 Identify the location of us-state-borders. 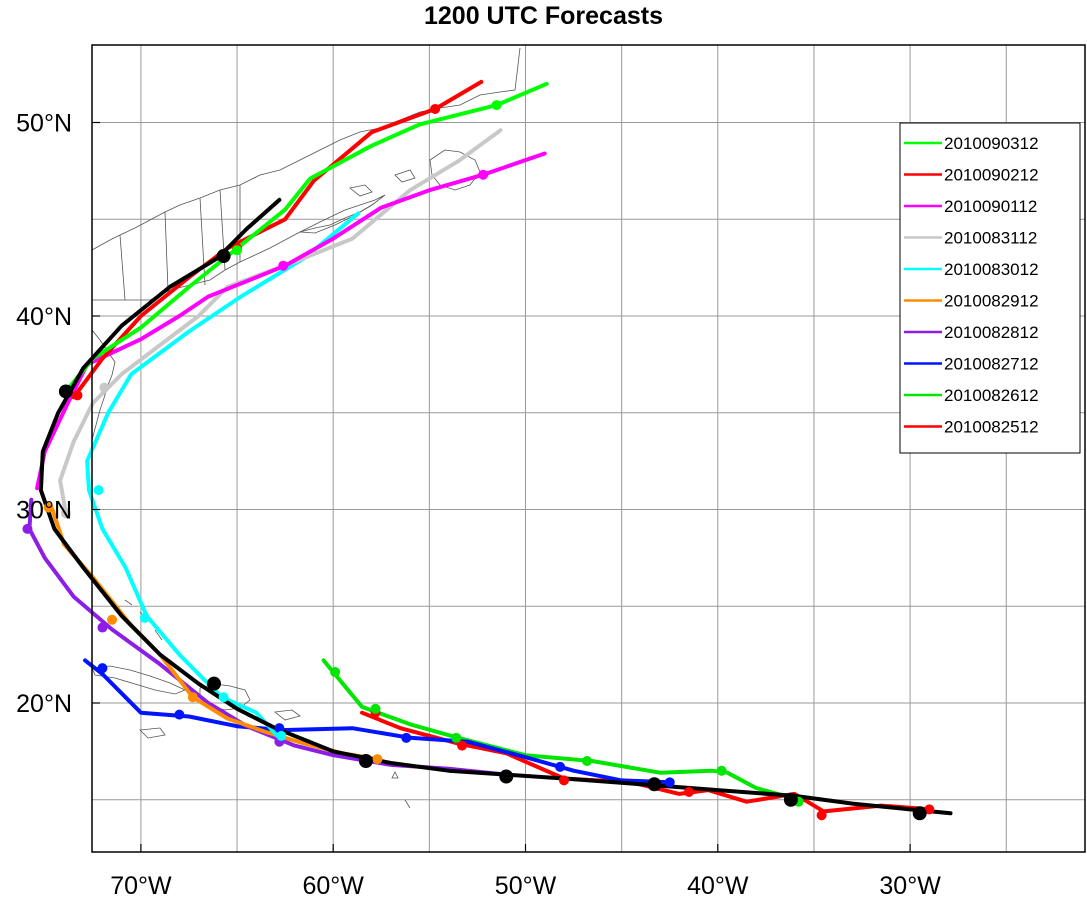
(166, 243).